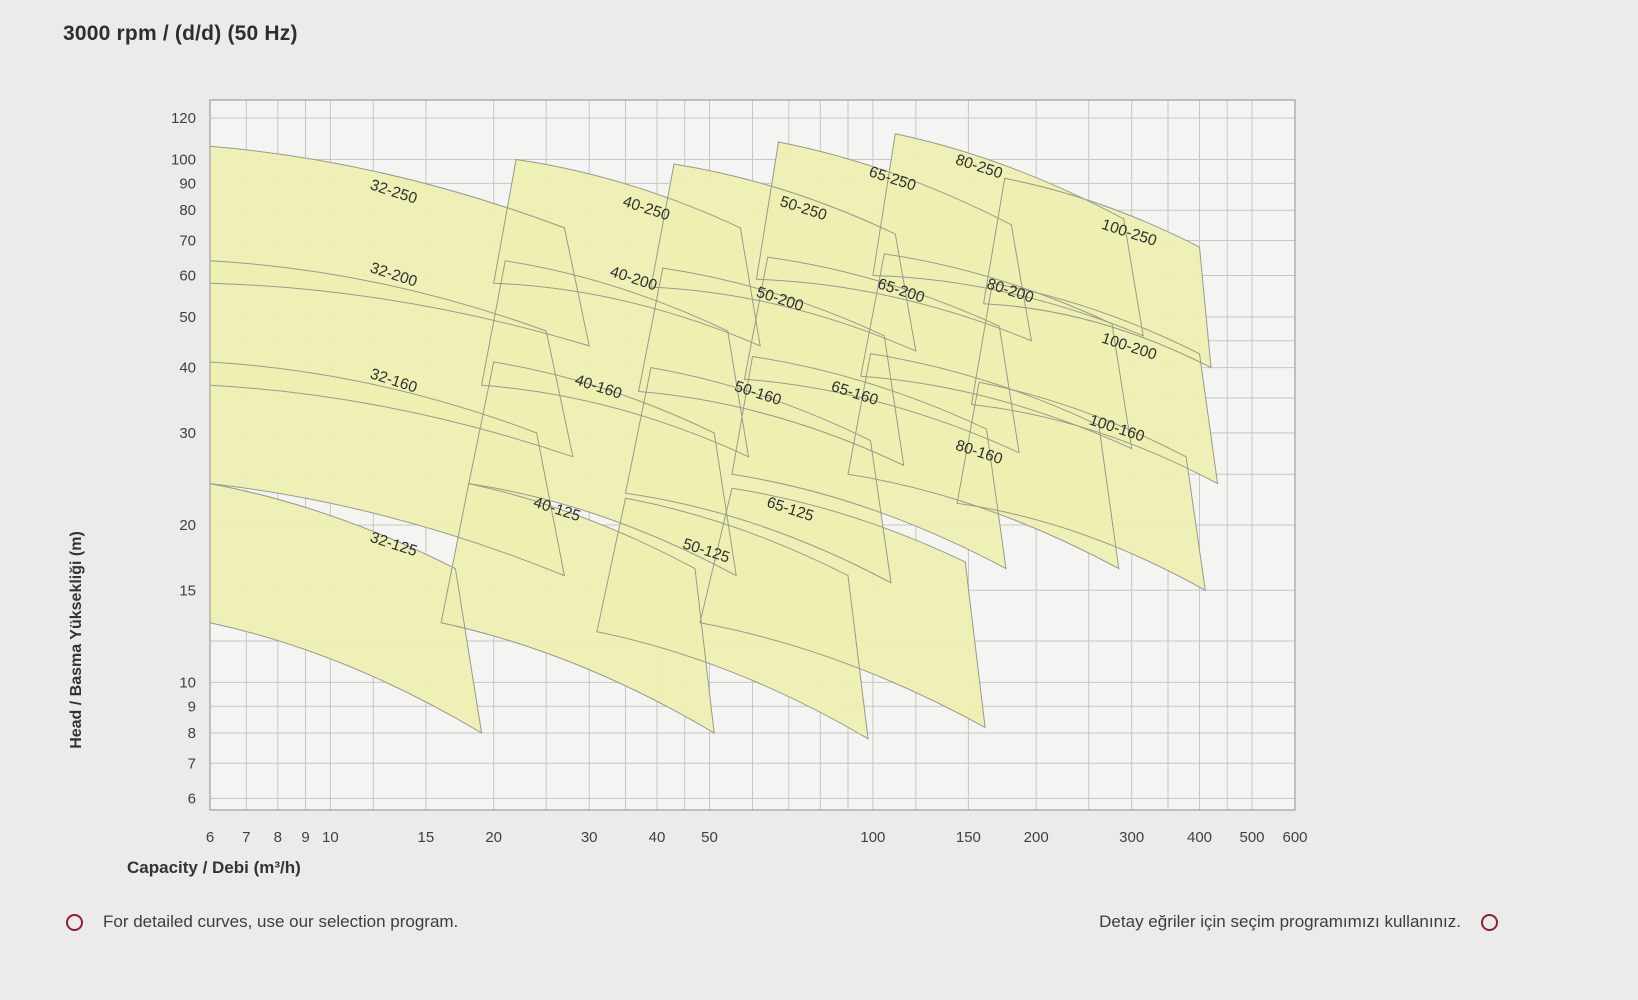  Describe the element at coordinates (187, 525) in the screenshot. I see `y-tick-label: 20` at that location.